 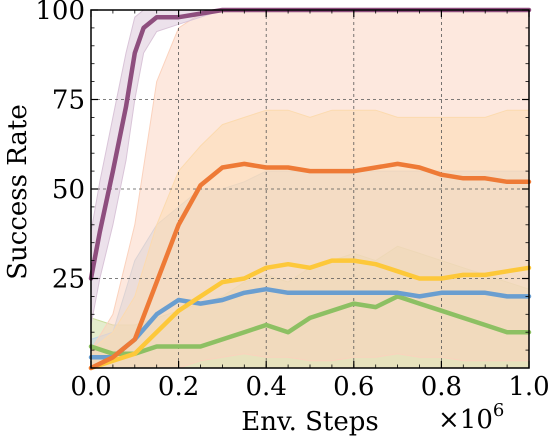 I want to click on x-tick-label-0: 0.0, so click(x=90, y=387).